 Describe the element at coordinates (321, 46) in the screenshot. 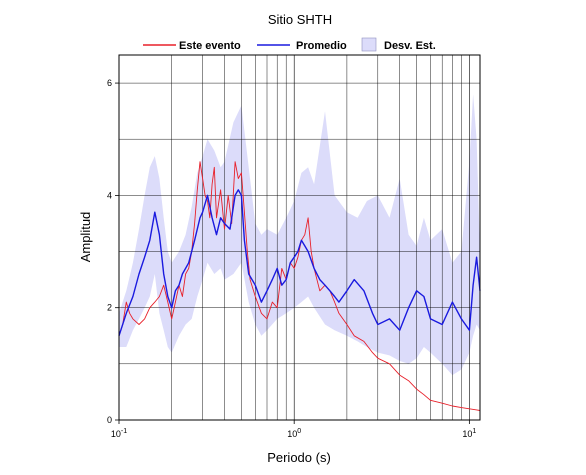

I see `legend-label: Promedio` at that location.